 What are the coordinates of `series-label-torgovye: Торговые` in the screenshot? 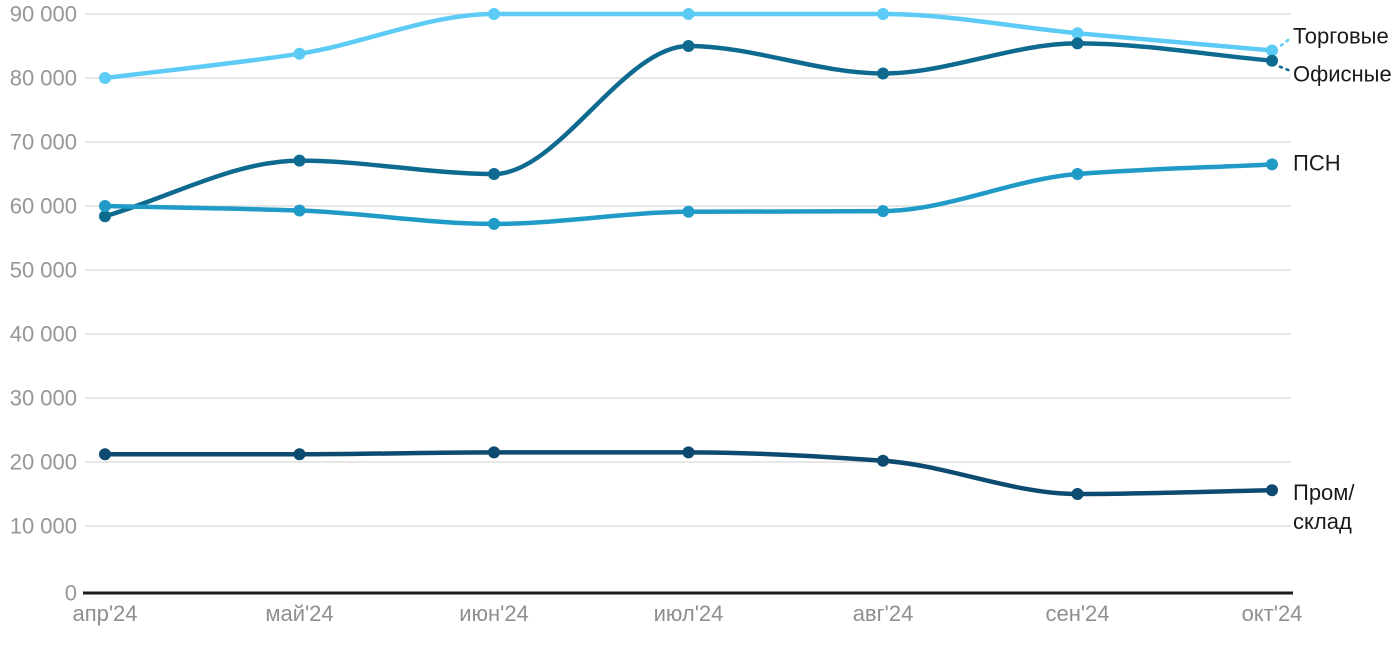 It's located at (1341, 35).